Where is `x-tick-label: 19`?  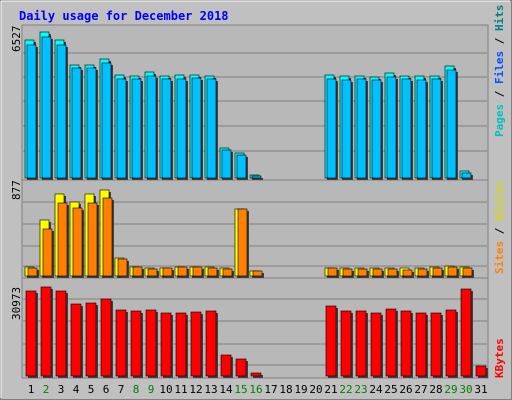 x-tick-label: 19 is located at coordinates (300, 389).